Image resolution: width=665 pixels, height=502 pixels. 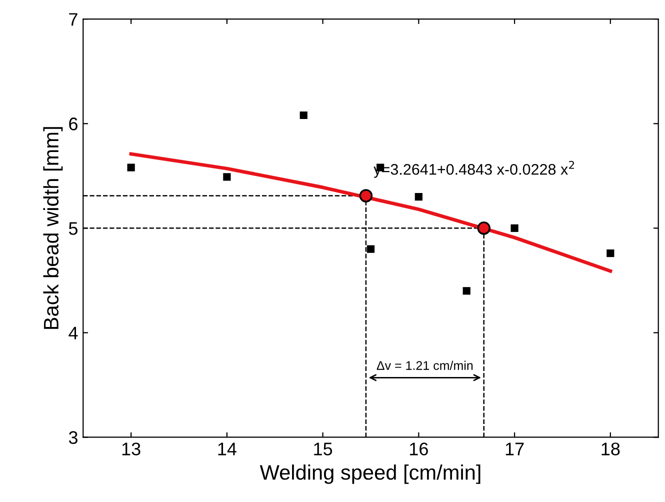 I want to click on x-tick-label: 14, so click(x=227, y=449).